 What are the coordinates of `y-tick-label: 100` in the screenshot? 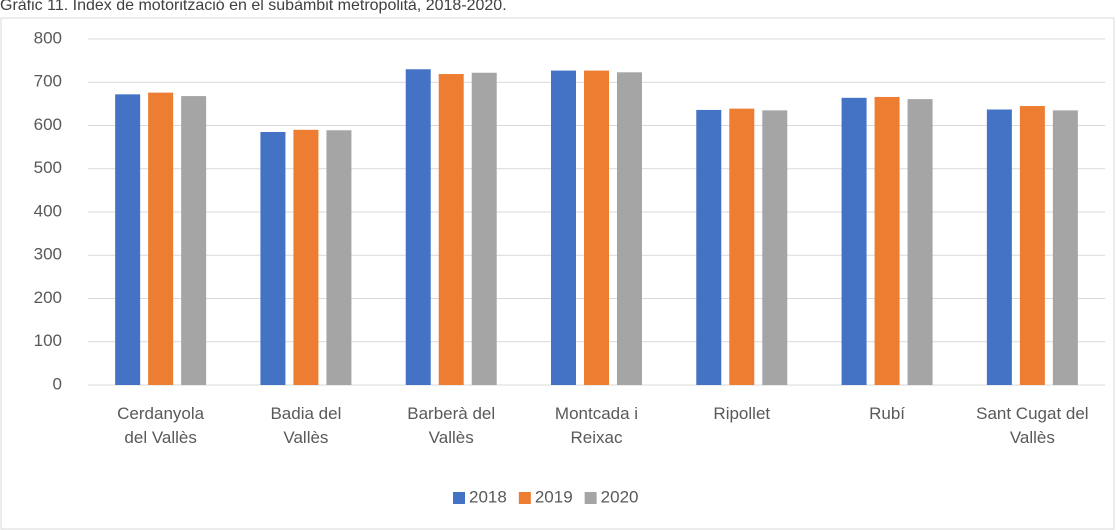 It's located at (48, 340).